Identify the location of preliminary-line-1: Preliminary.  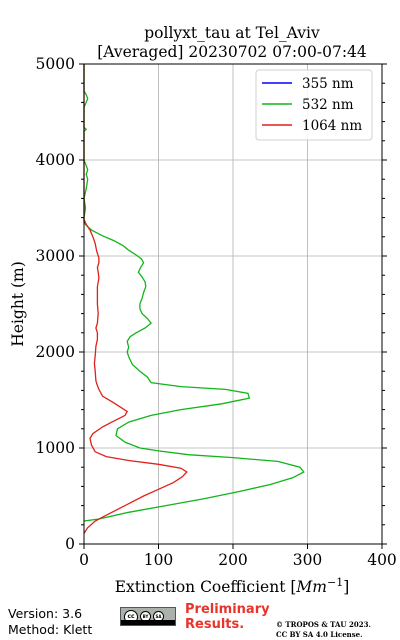
(227, 609).